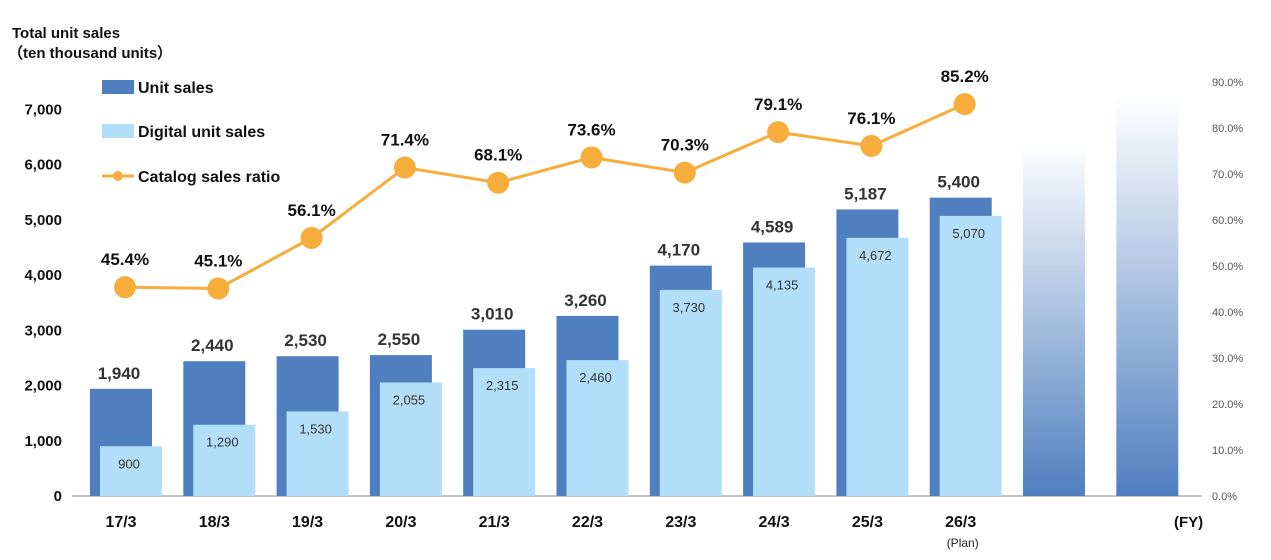  I want to click on y2-tick-label: 20.0%, so click(1227, 405).